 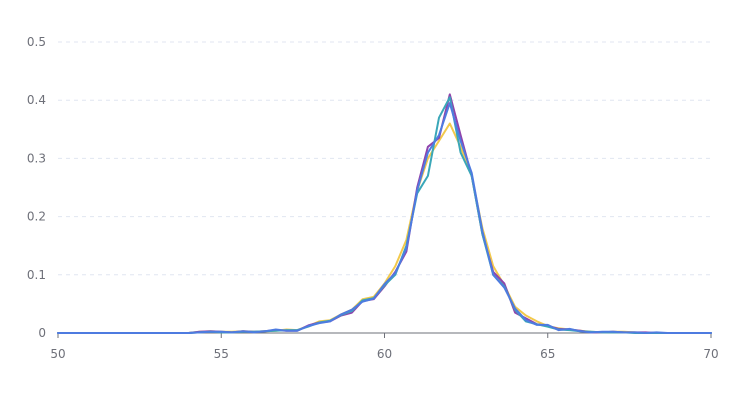 What do you see at coordinates (384, 354) in the screenshot?
I see `x-tick-label: 60` at bounding box center [384, 354].